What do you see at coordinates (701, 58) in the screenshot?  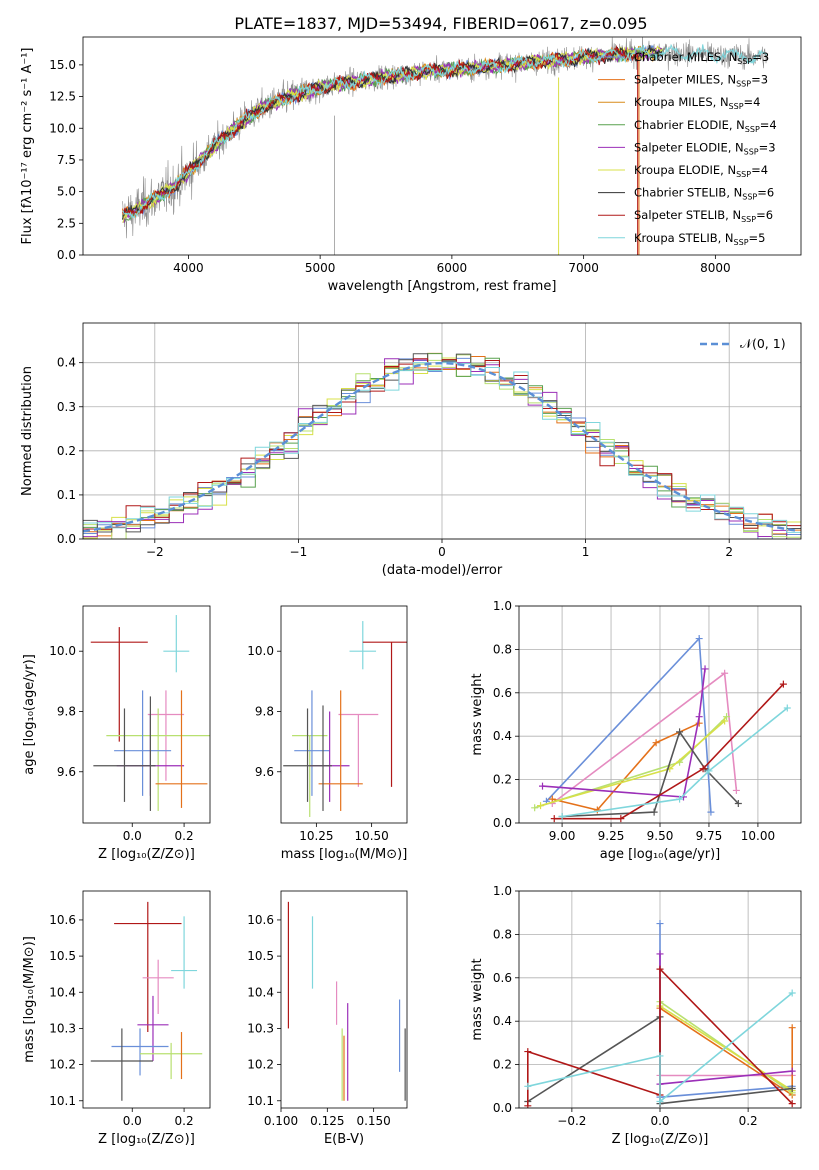 I see `legend-entry: Chabrier MILES, NSSP=3` at bounding box center [701, 58].